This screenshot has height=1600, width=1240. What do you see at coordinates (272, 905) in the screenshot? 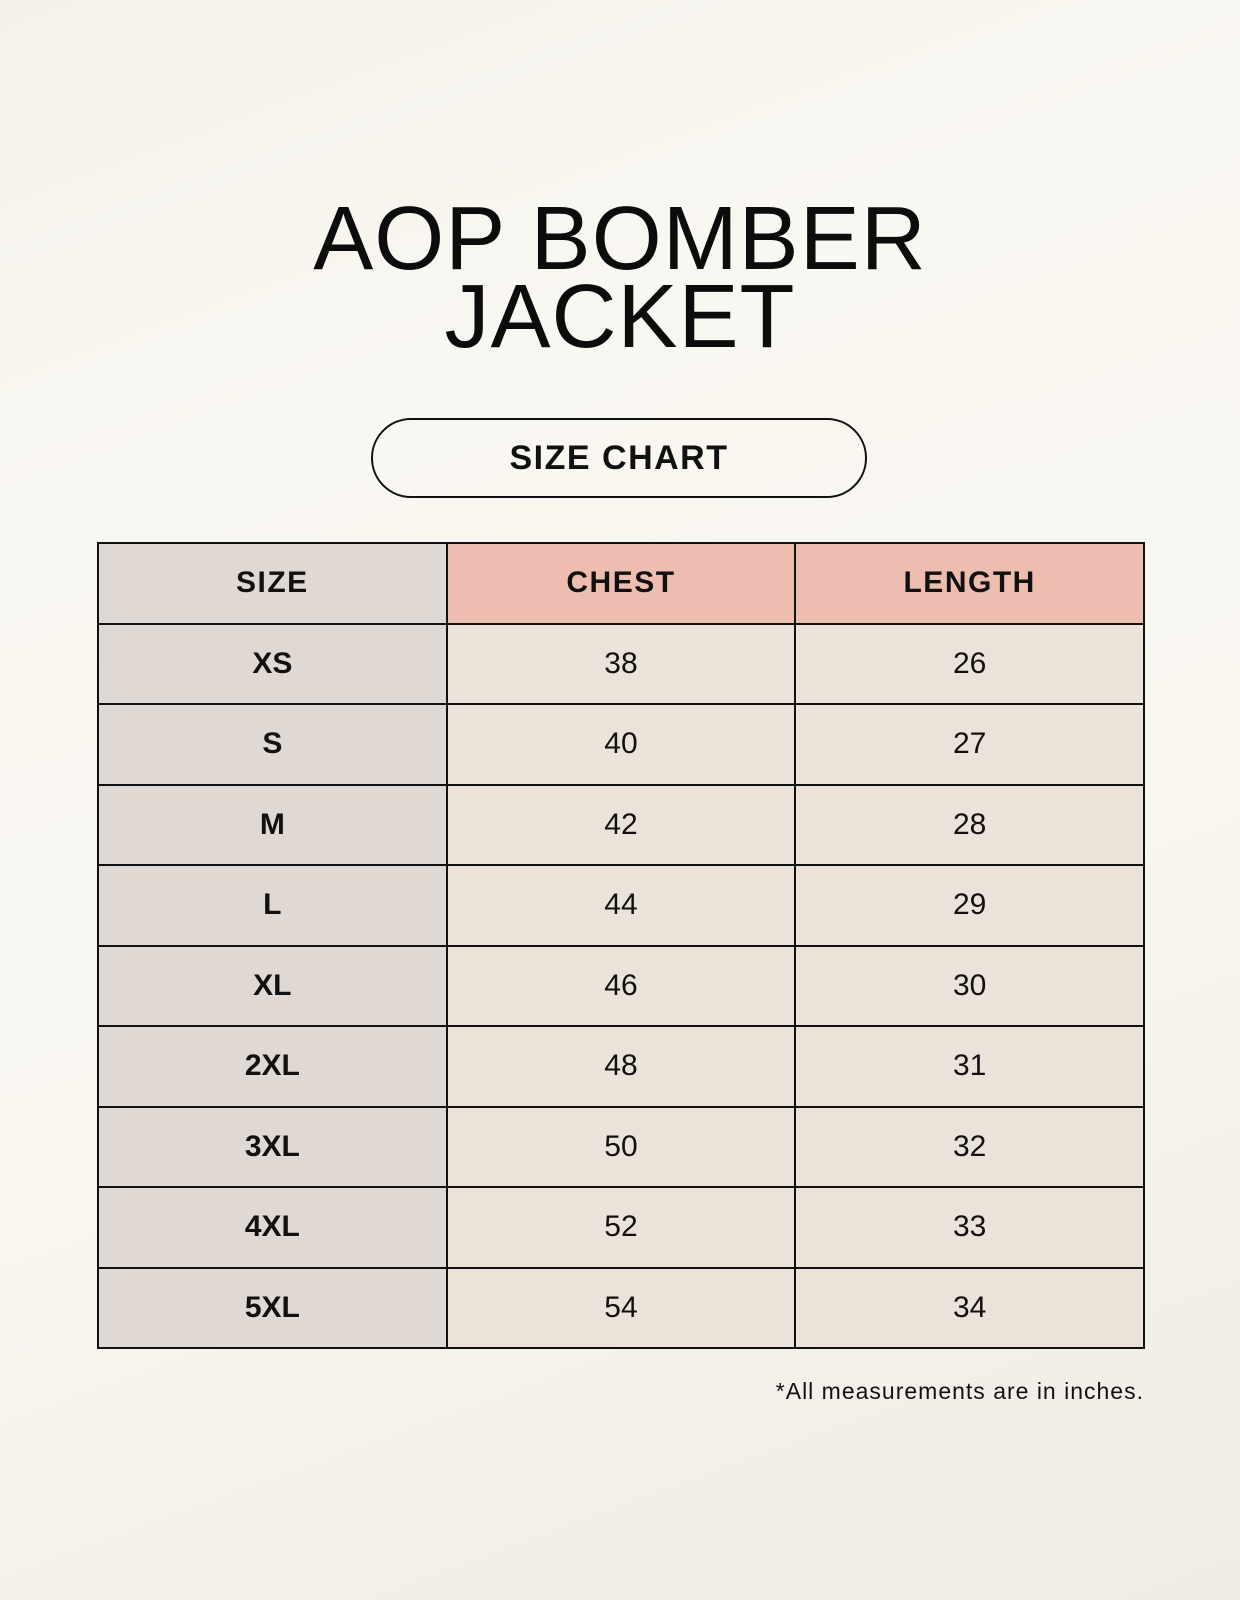
I see `cell-size: L` at bounding box center [272, 905].